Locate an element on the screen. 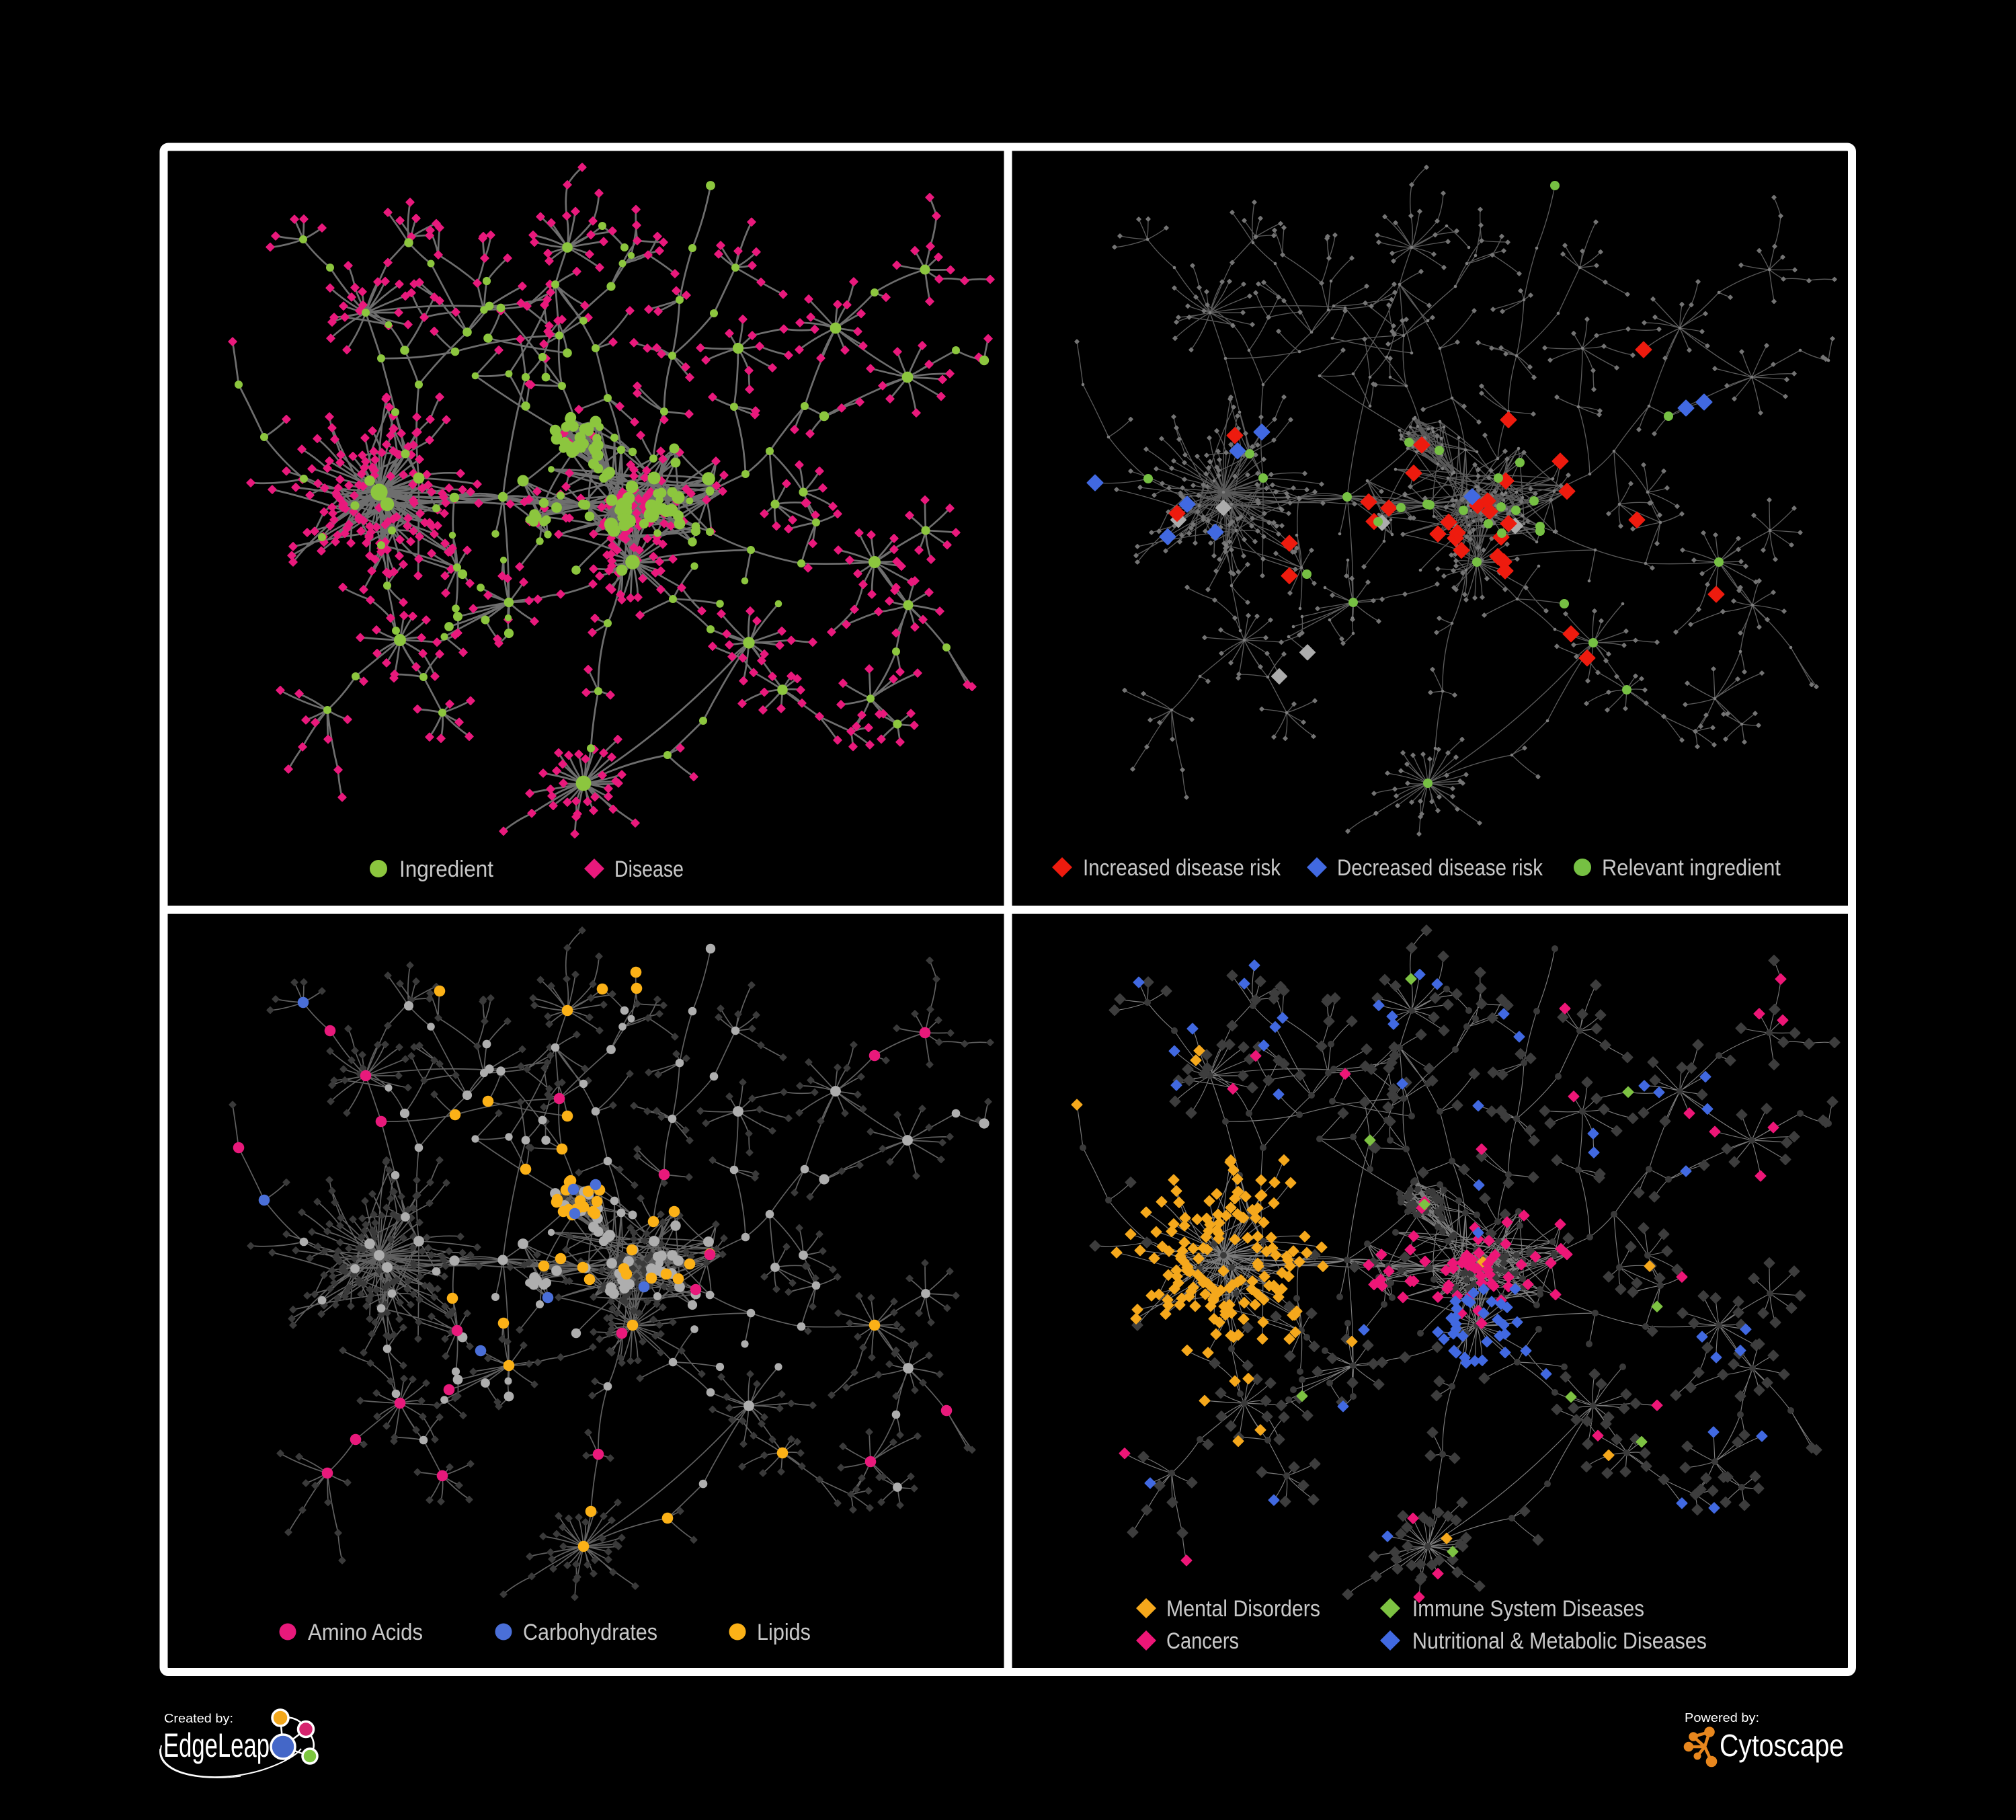  svg-text: Ingredient is located at coordinates (446, 869).